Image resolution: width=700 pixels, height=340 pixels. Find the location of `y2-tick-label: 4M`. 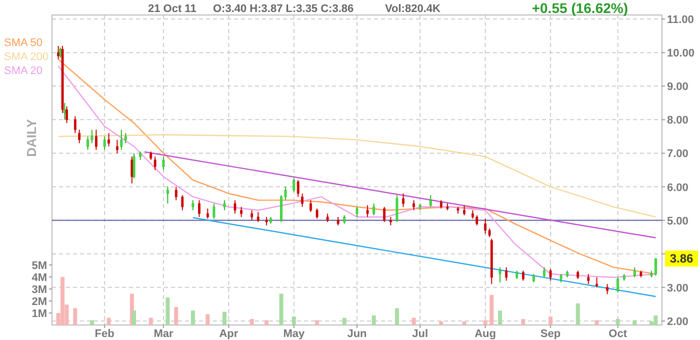

y2-tick-label: 4M is located at coordinates (39, 278).